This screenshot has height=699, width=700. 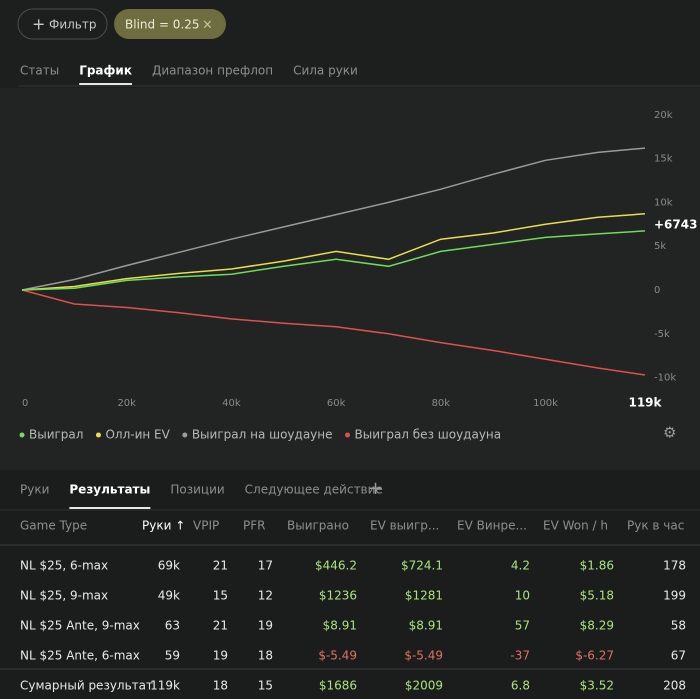 I want to click on legend-label: Выиграл без шоудауна, so click(x=428, y=435).